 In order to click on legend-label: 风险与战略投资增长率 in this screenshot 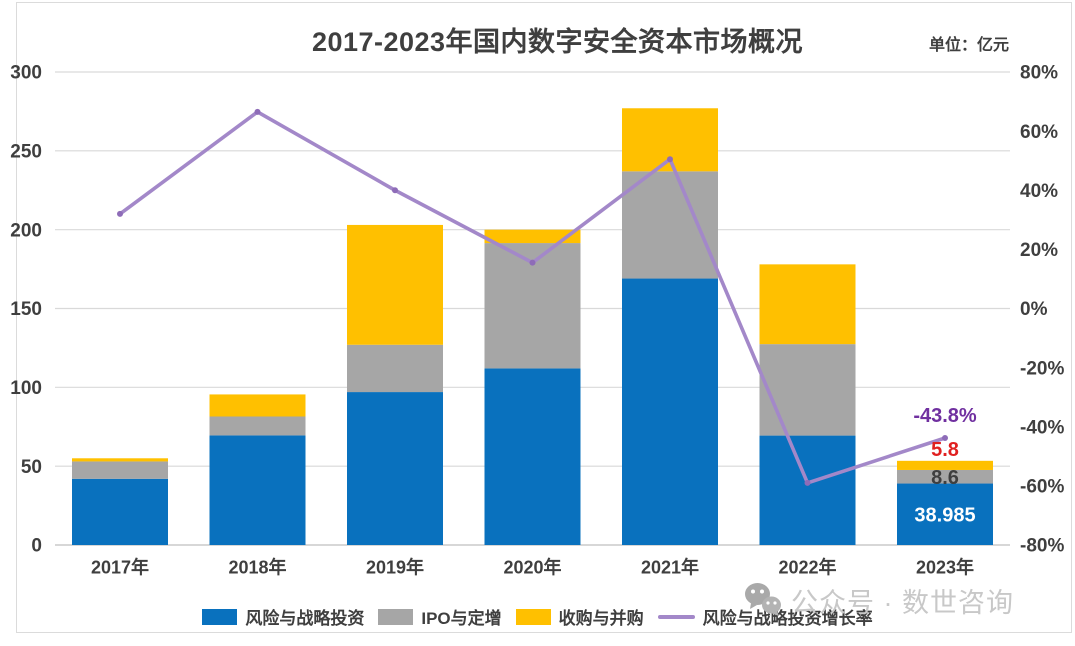, I will do `click(787, 618)`.